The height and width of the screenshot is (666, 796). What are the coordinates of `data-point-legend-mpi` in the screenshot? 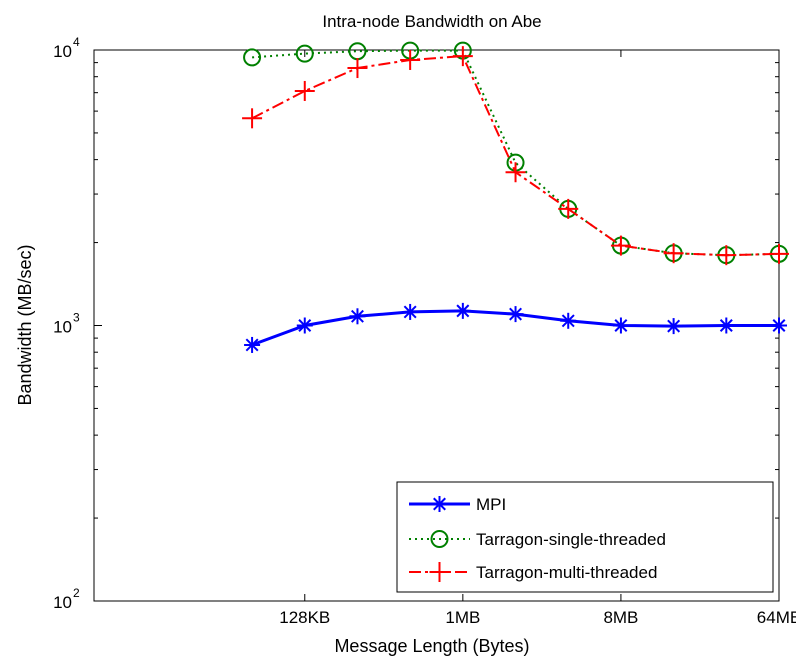 It's located at (439, 504).